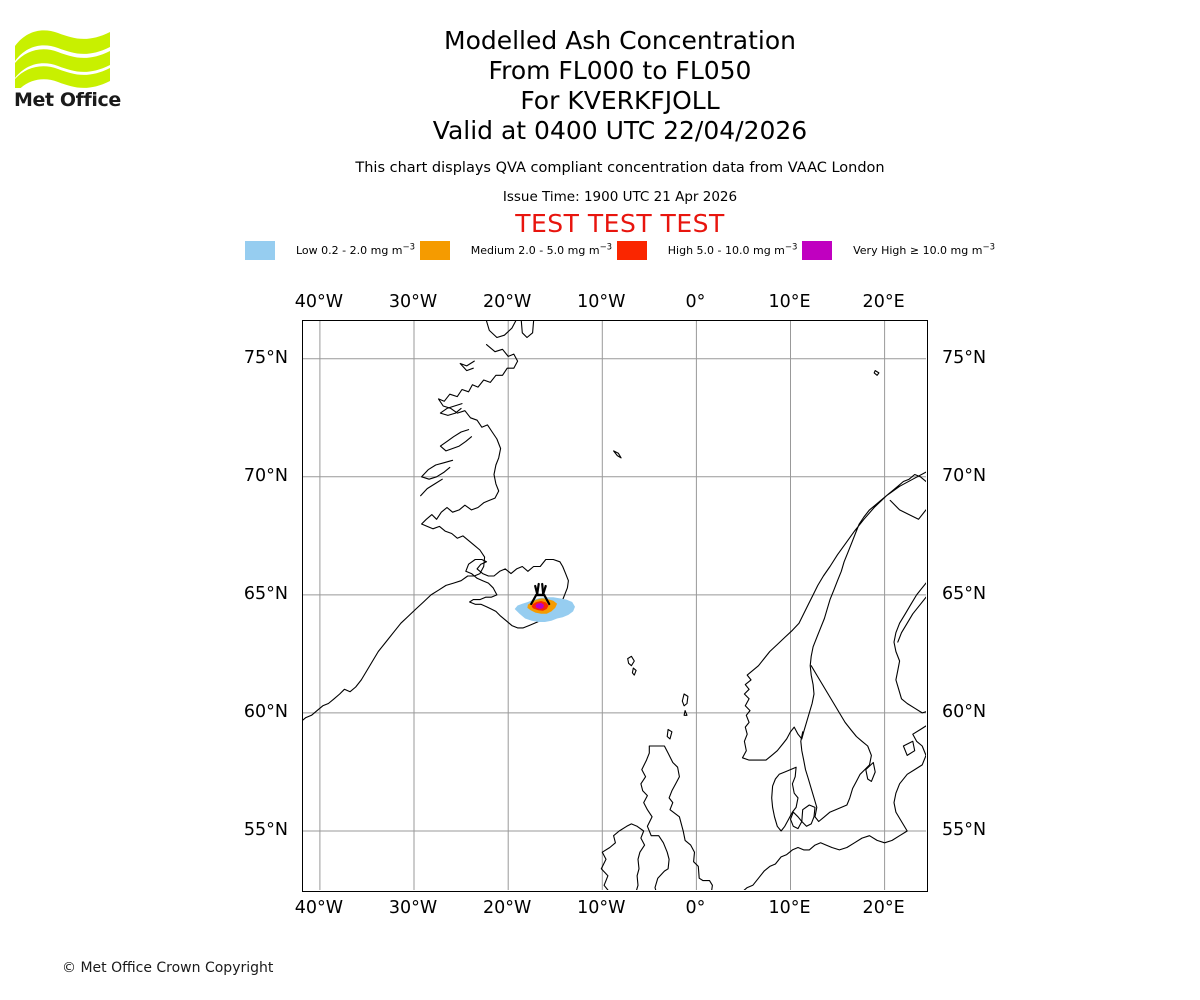 Image resolution: width=1200 pixels, height=1000 pixels. I want to click on lon-tick-bottom-2: 20°W, so click(507, 908).